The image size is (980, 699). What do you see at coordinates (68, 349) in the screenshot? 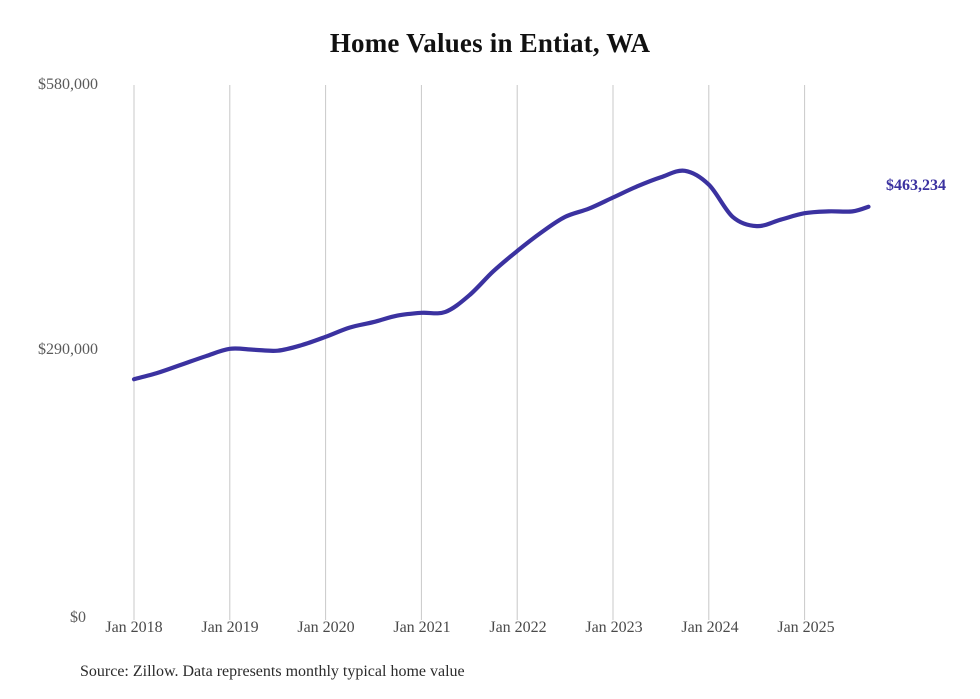
I see `y-axis-tick-290000: $290,000` at bounding box center [68, 349].